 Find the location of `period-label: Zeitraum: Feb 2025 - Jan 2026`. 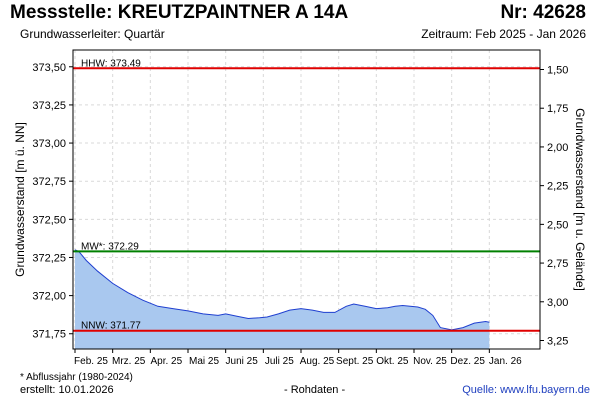

period-label: Zeitraum: Feb 2025 - Jan 2026 is located at coordinates (503, 34).